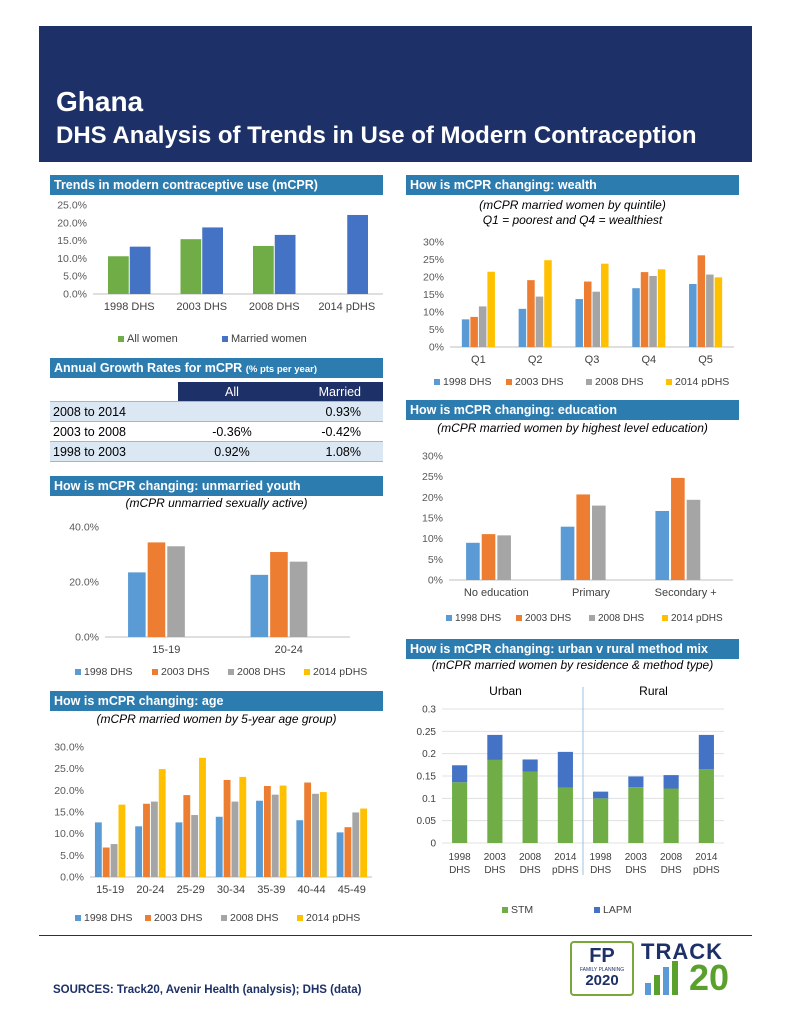 This screenshot has width=791, height=1024. Describe the element at coordinates (289, 650) in the screenshot. I see `x-tick-label: 20-24` at that location.